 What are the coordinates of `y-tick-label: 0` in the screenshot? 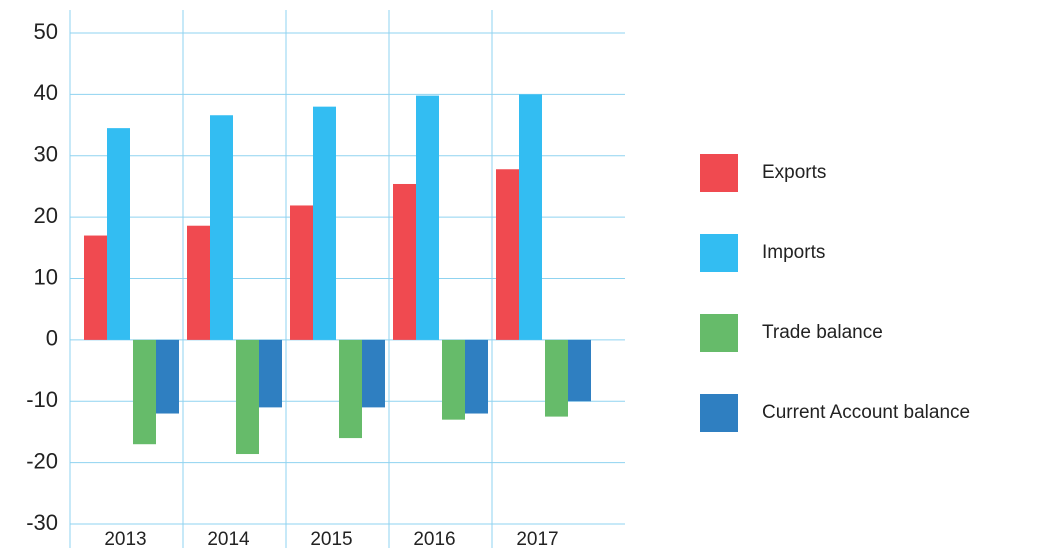 It's located at (52, 338).